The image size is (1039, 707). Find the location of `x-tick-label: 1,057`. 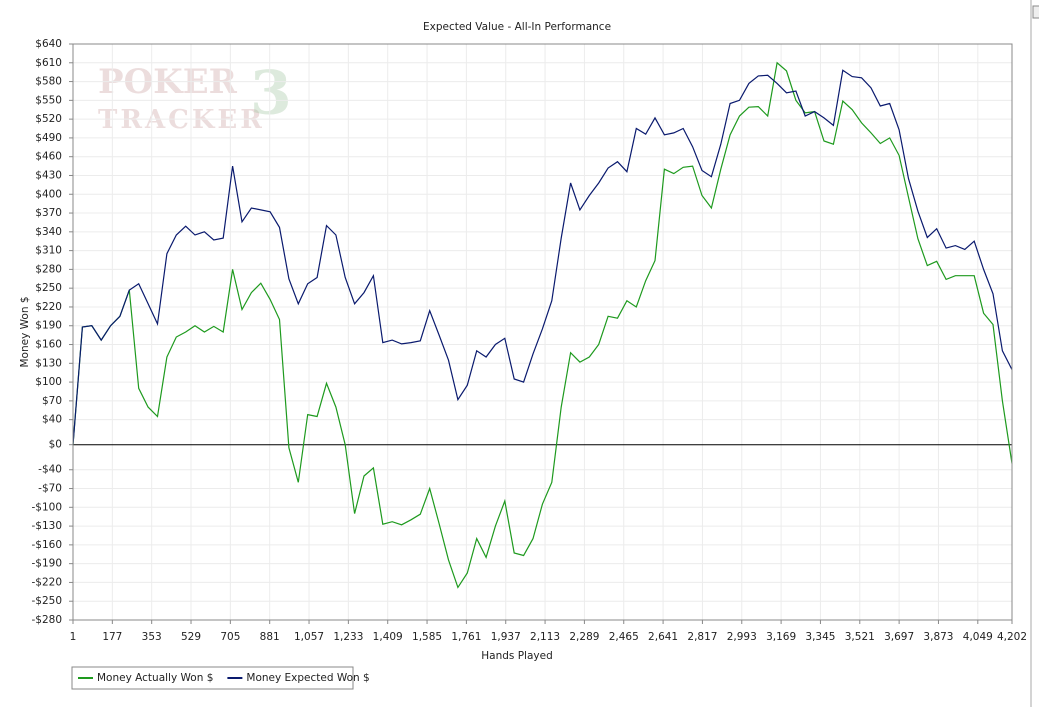

x-tick-label: 1,057 is located at coordinates (309, 637).